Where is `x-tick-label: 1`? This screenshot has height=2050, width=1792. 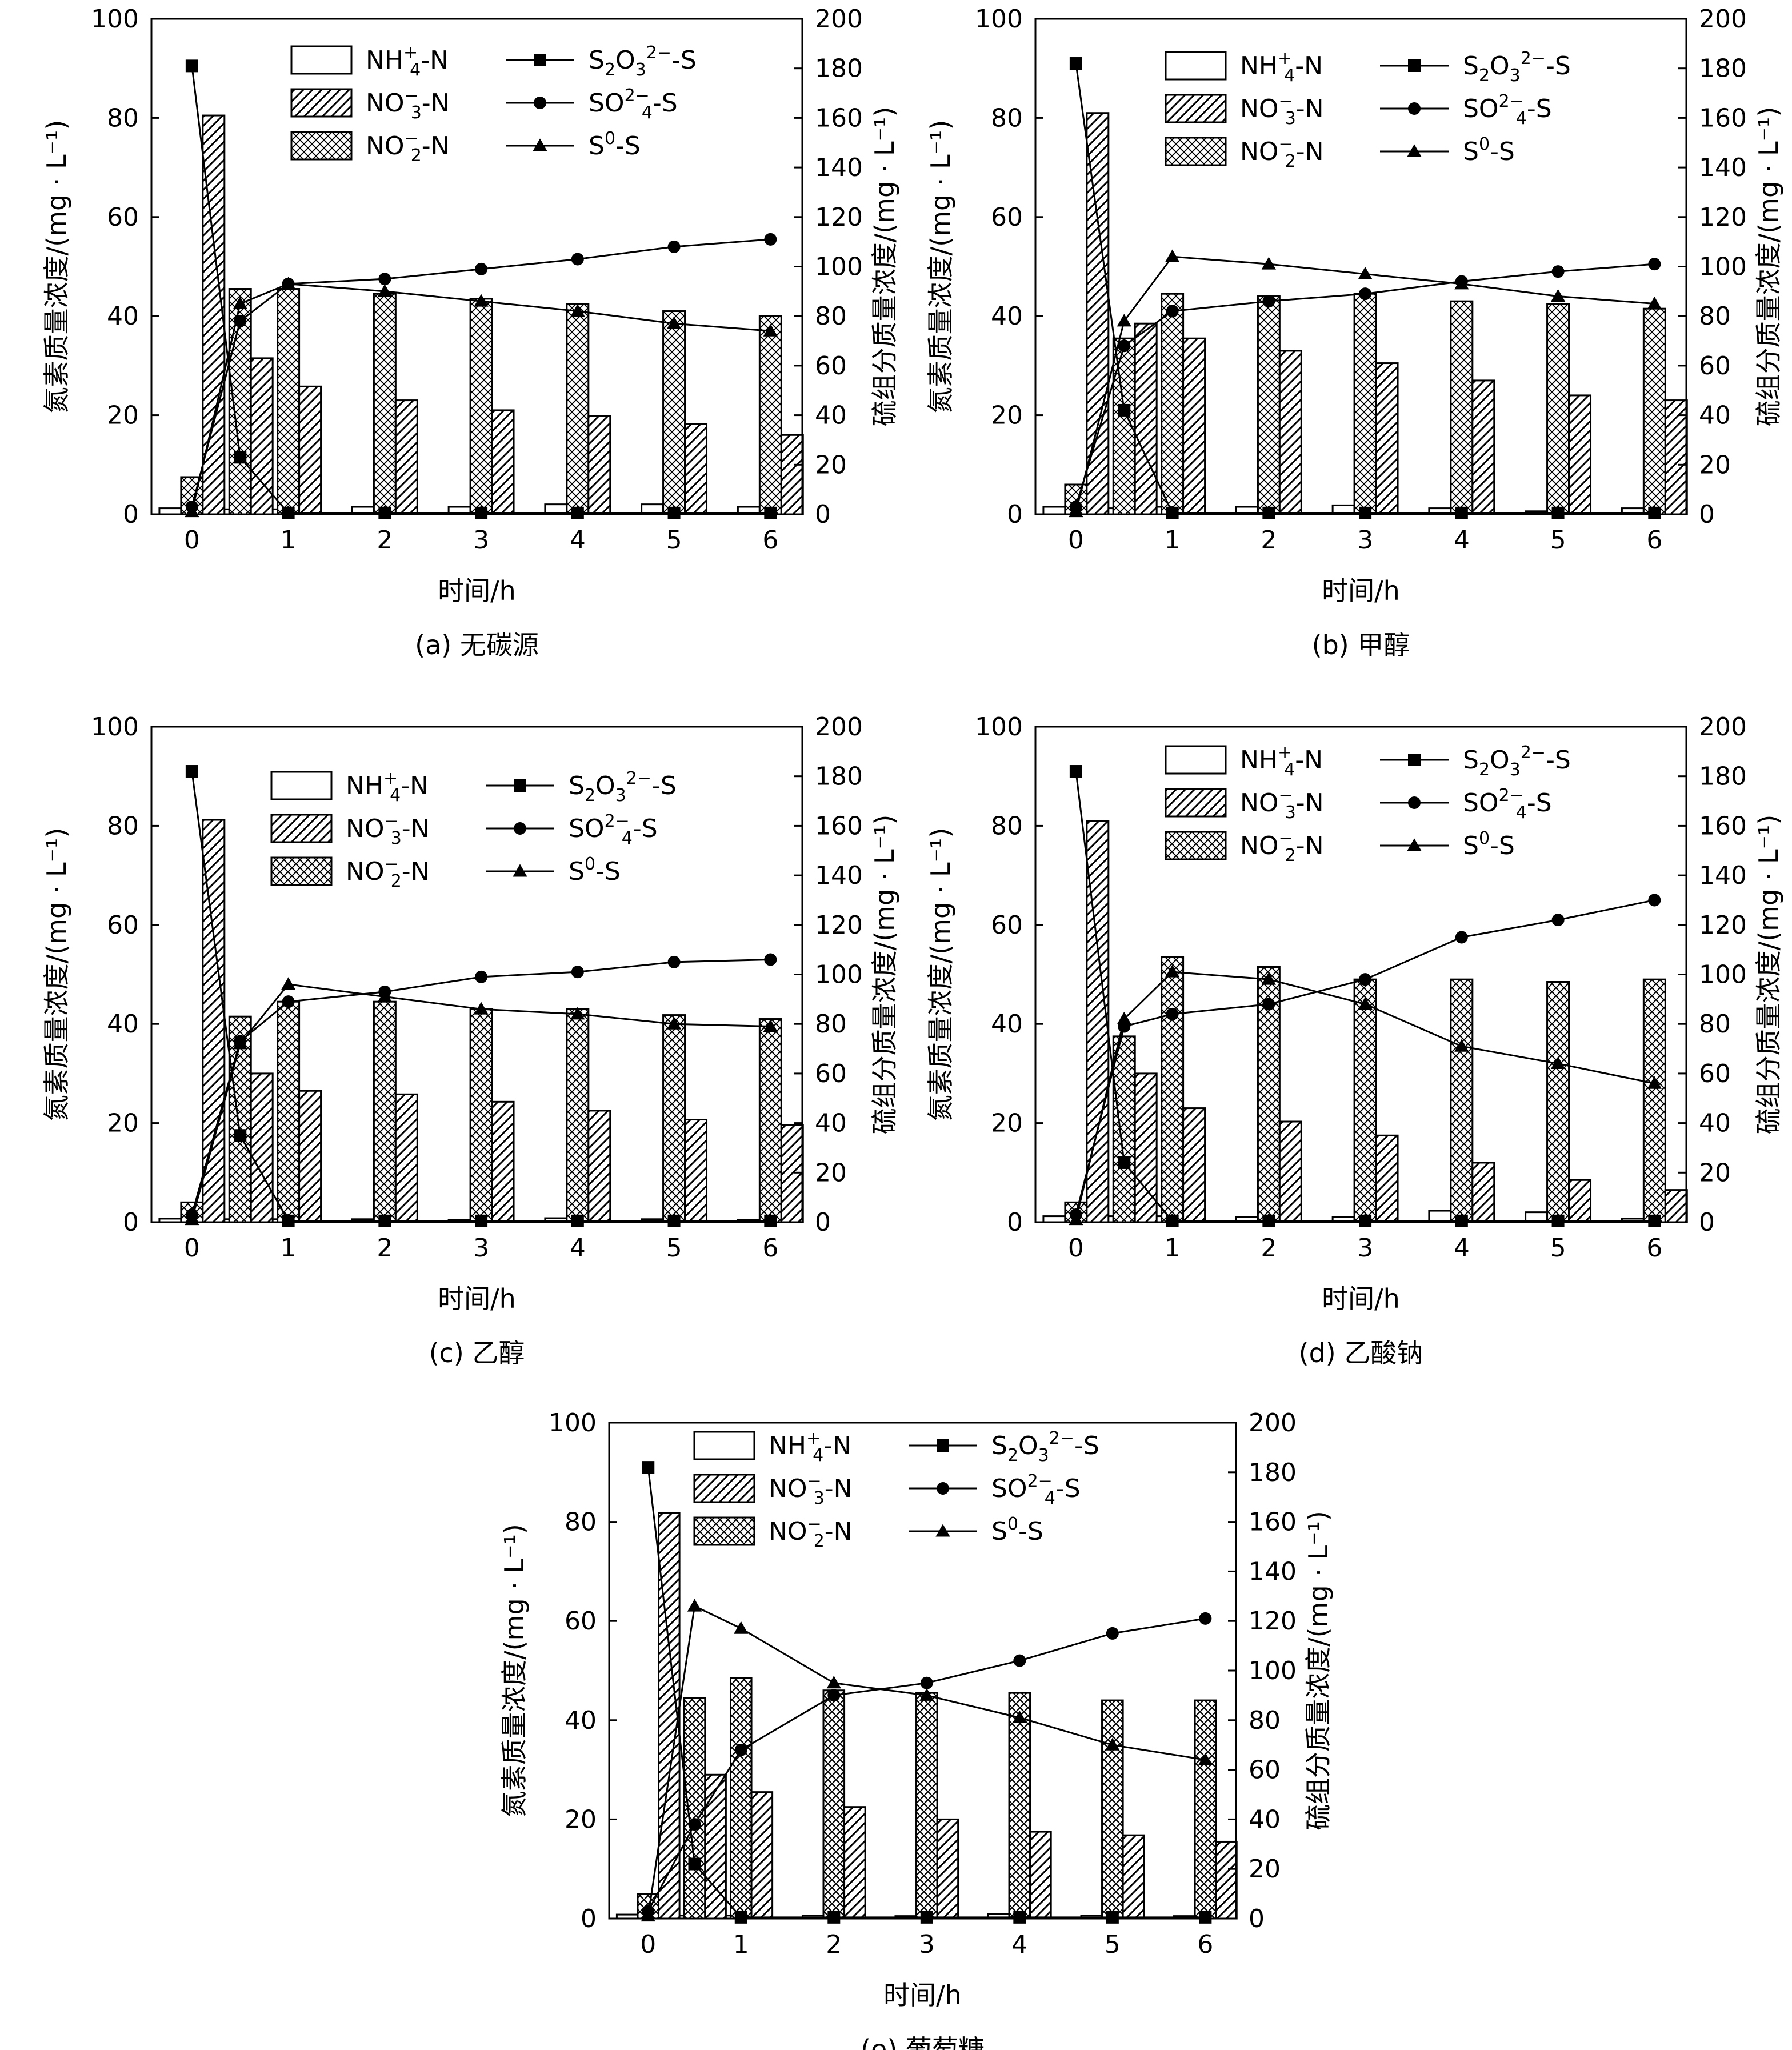
x-tick-label: 1 is located at coordinates (1173, 1248).